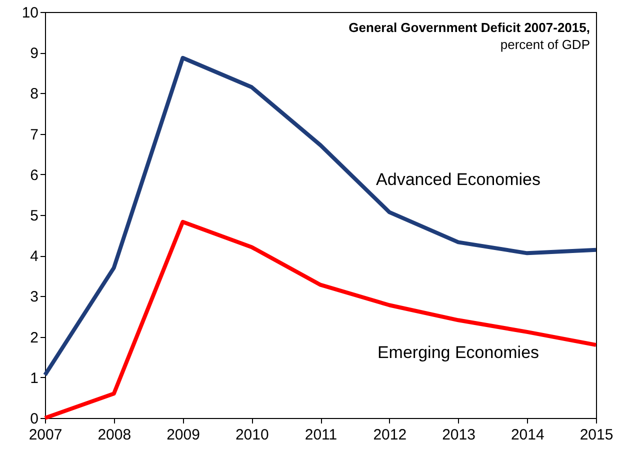 Image resolution: width=618 pixels, height=451 pixels. Describe the element at coordinates (545, 44) in the screenshot. I see `text: percent of GDP` at that location.